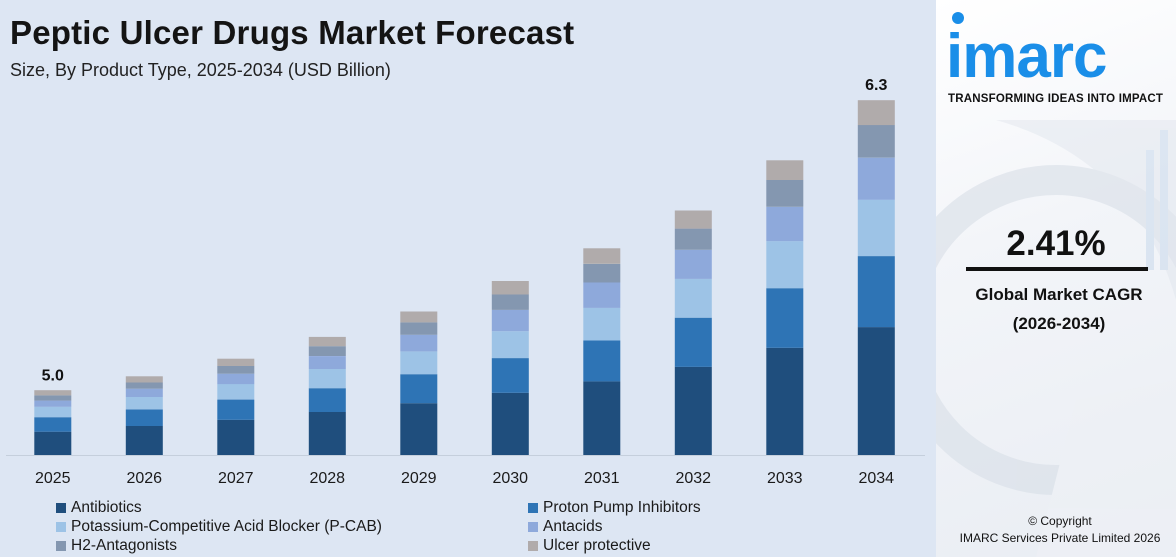  Describe the element at coordinates (693, 298) in the screenshot. I see `bar-segment-2032-potassium-competitive-acid-blocker-p-cab-` at that location.